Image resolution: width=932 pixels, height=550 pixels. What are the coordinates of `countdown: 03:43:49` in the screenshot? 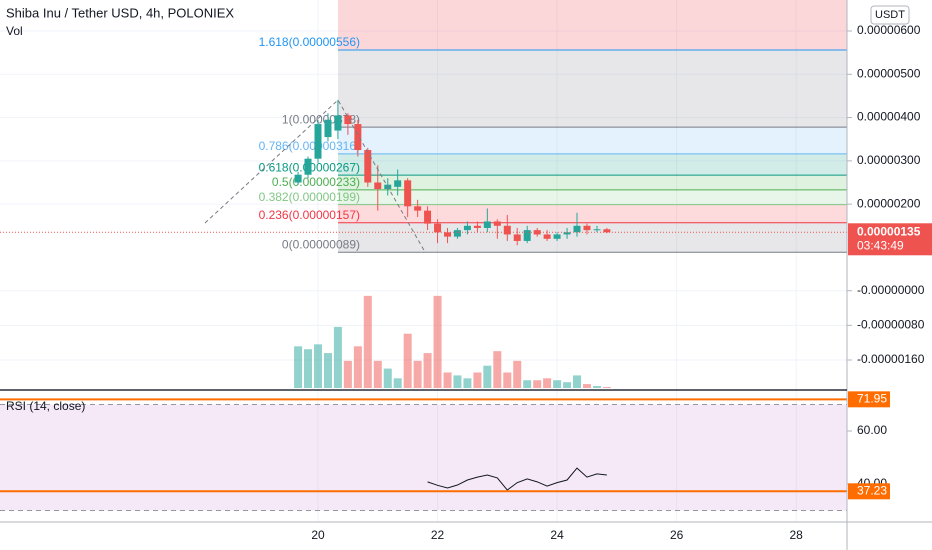 It's located at (880, 245).